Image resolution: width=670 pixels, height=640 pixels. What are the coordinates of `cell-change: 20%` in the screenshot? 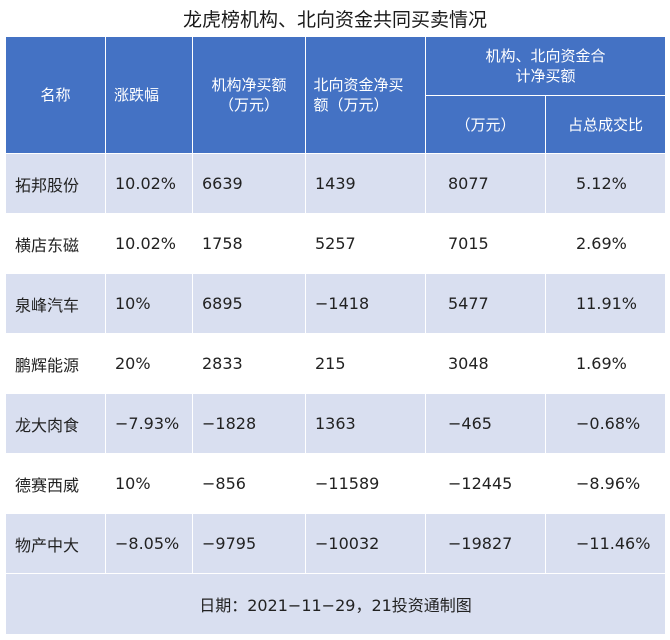 It's located at (149, 363).